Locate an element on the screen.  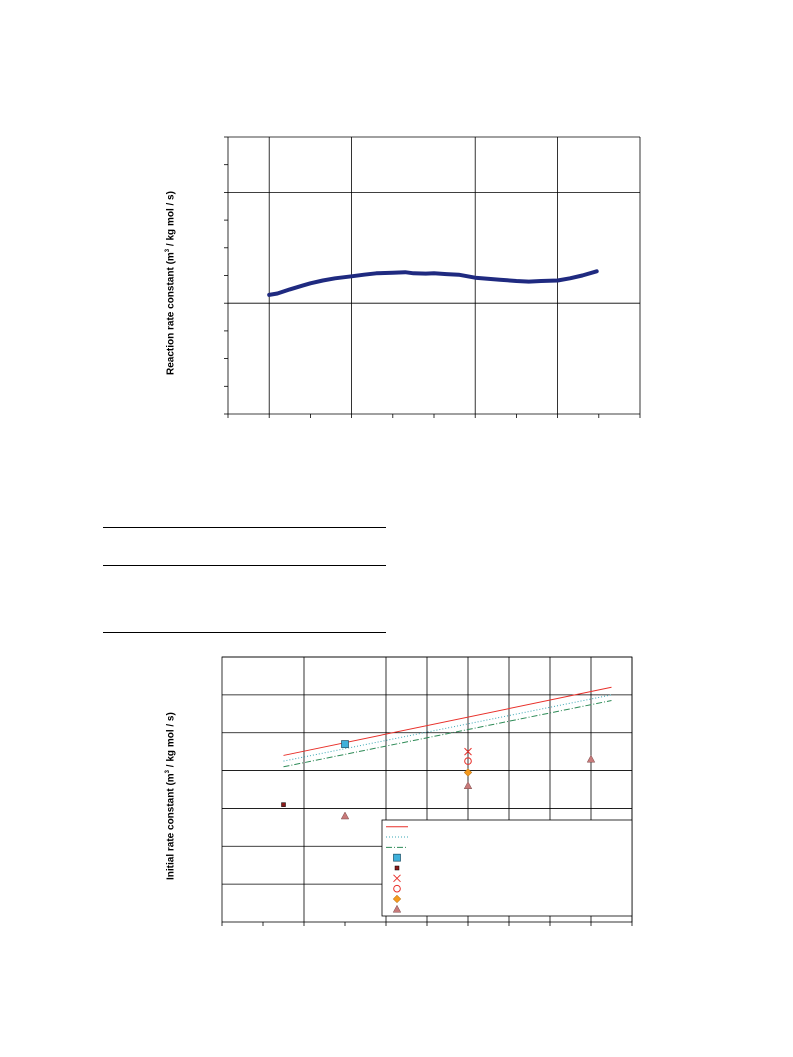
chart2-point-circle is located at coordinates (468, 761).